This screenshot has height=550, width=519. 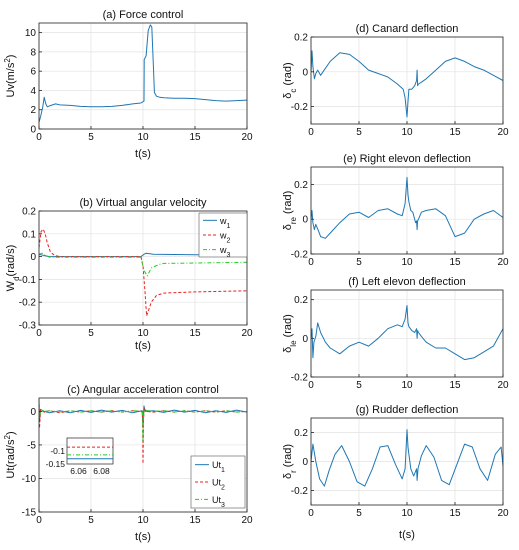 I want to click on legend-label: Ut2, so click(x=218, y=485).